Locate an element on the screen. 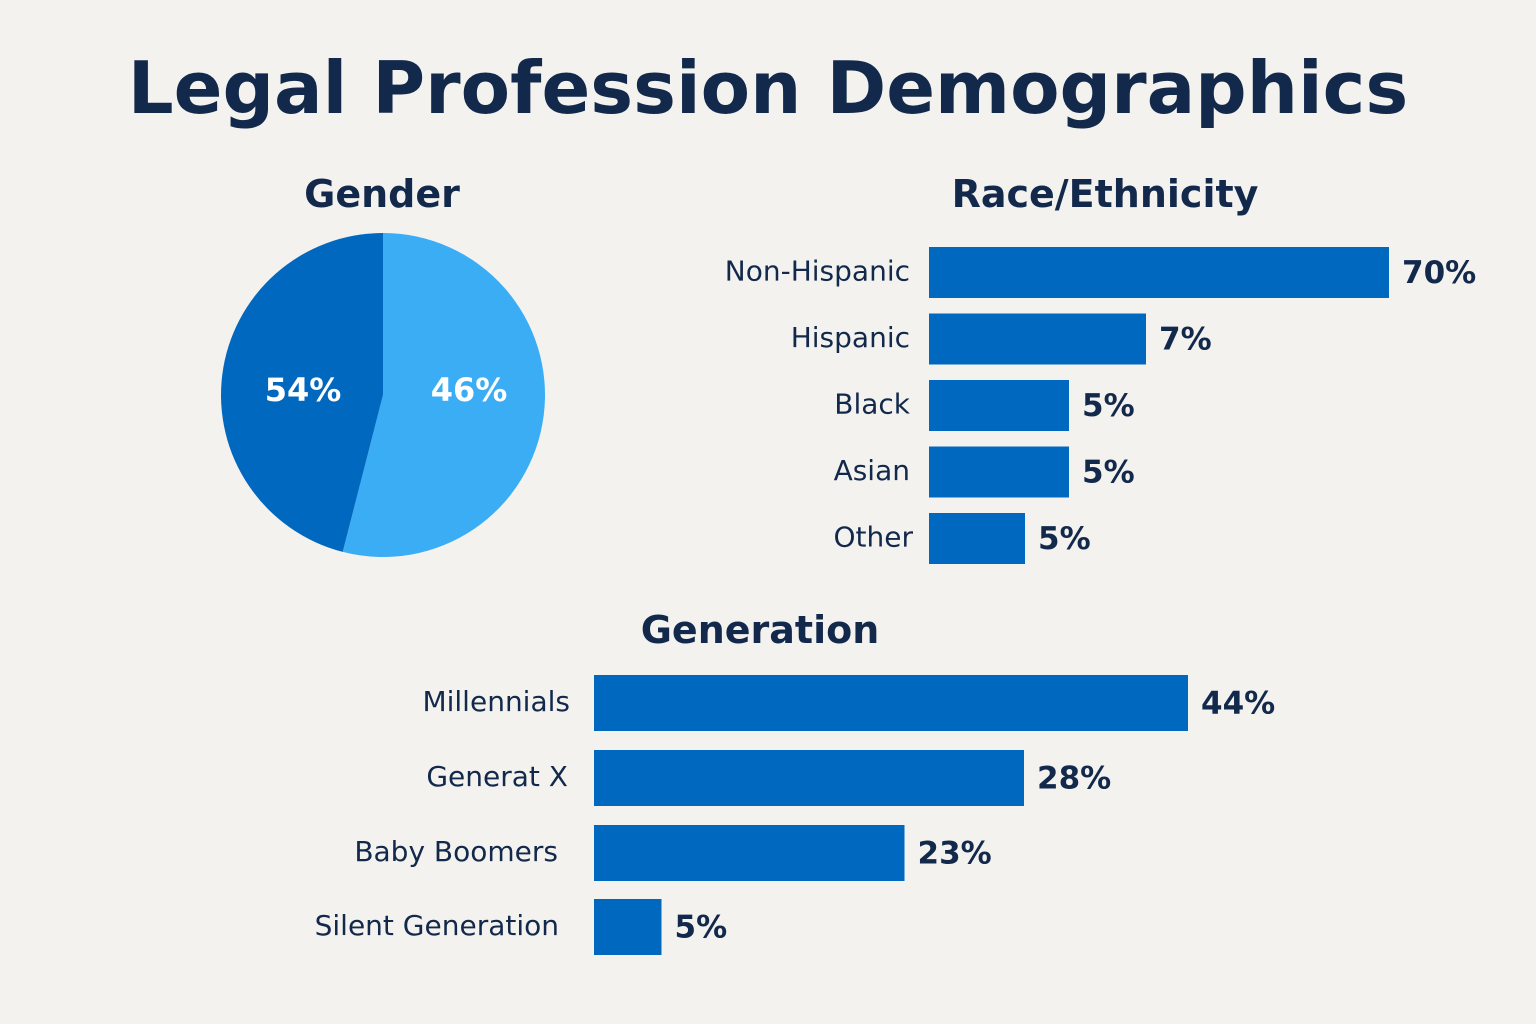 This screenshot has width=1536, height=1024. bar-category-label: Non-Hispanic is located at coordinates (817, 271).